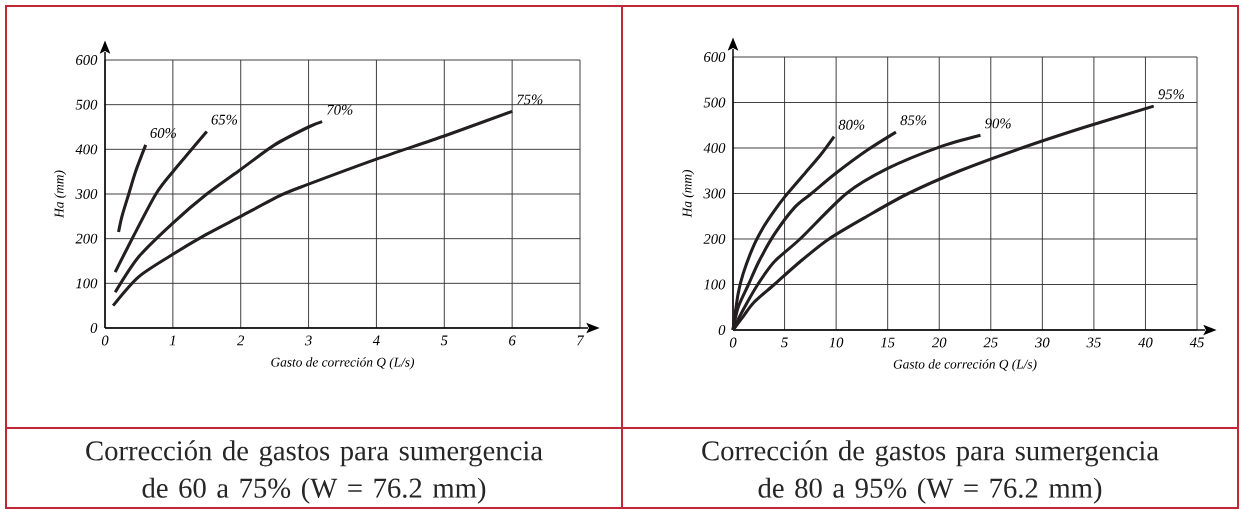 This screenshot has height=510, width=1244. What do you see at coordinates (930, 472) in the screenshot?
I see `text: Corrección de gastos para sumergencia de 80 a 95% (W = 76.2 mm)` at bounding box center [930, 472].